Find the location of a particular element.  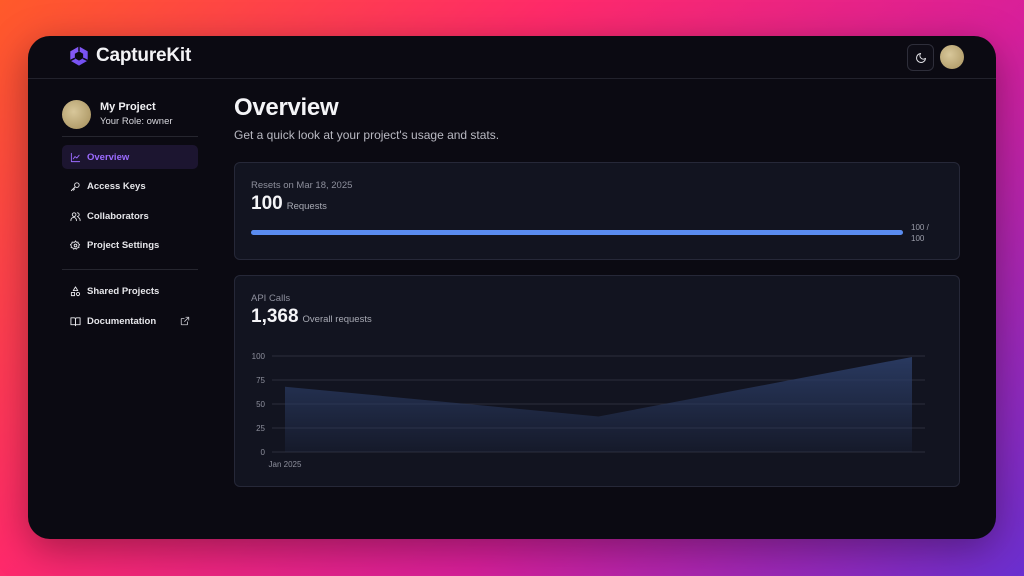

project-name: My Project is located at coordinates (128, 107).